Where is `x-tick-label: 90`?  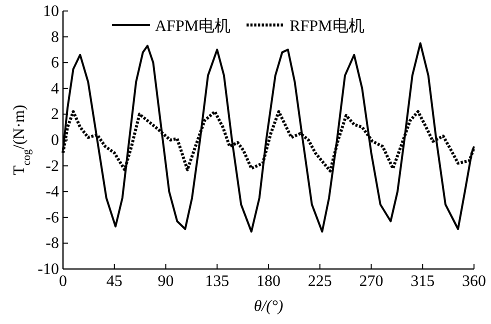 x-tick-label: 90 is located at coordinates (166, 281).